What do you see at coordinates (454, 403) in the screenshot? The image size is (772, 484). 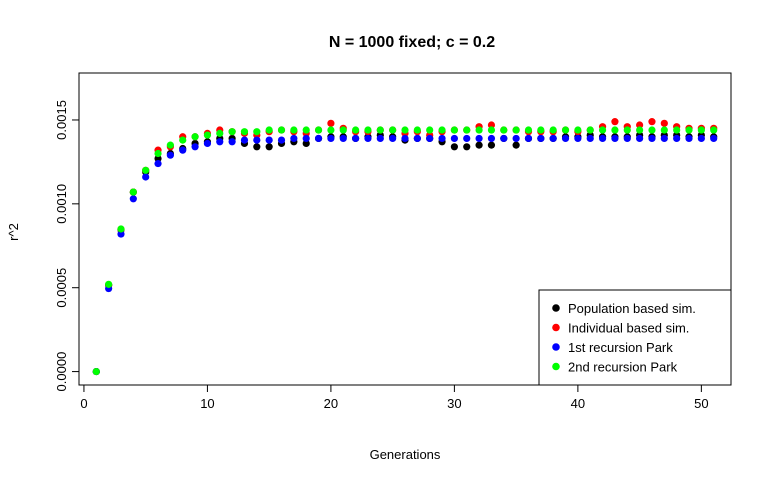 I see `x-tick-label: 30` at bounding box center [454, 403].